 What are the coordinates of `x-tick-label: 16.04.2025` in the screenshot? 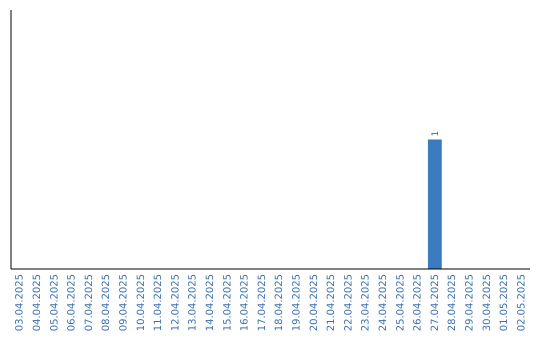 It's located at (245, 303).